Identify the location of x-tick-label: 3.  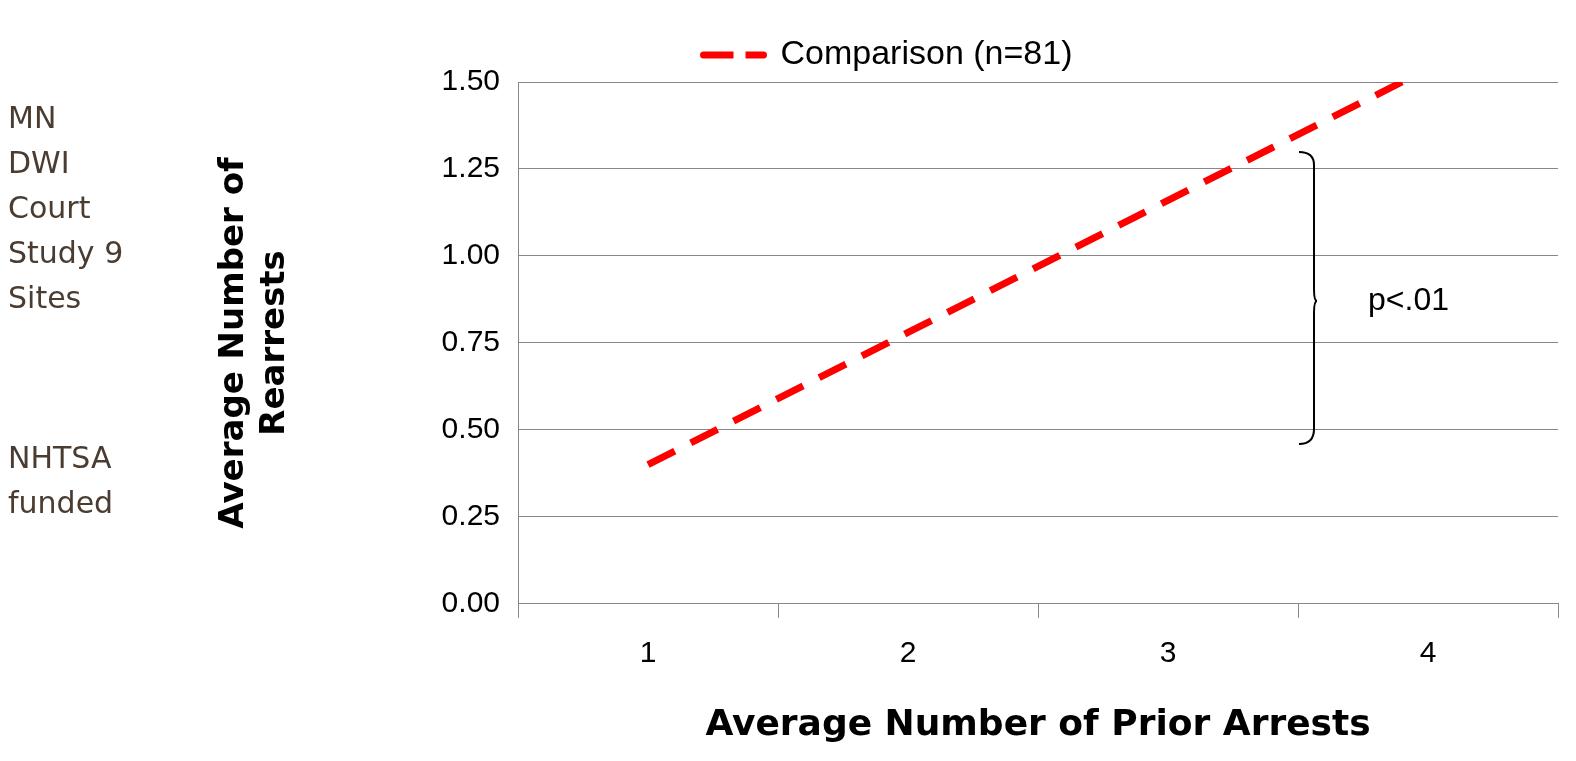
(1168, 652).